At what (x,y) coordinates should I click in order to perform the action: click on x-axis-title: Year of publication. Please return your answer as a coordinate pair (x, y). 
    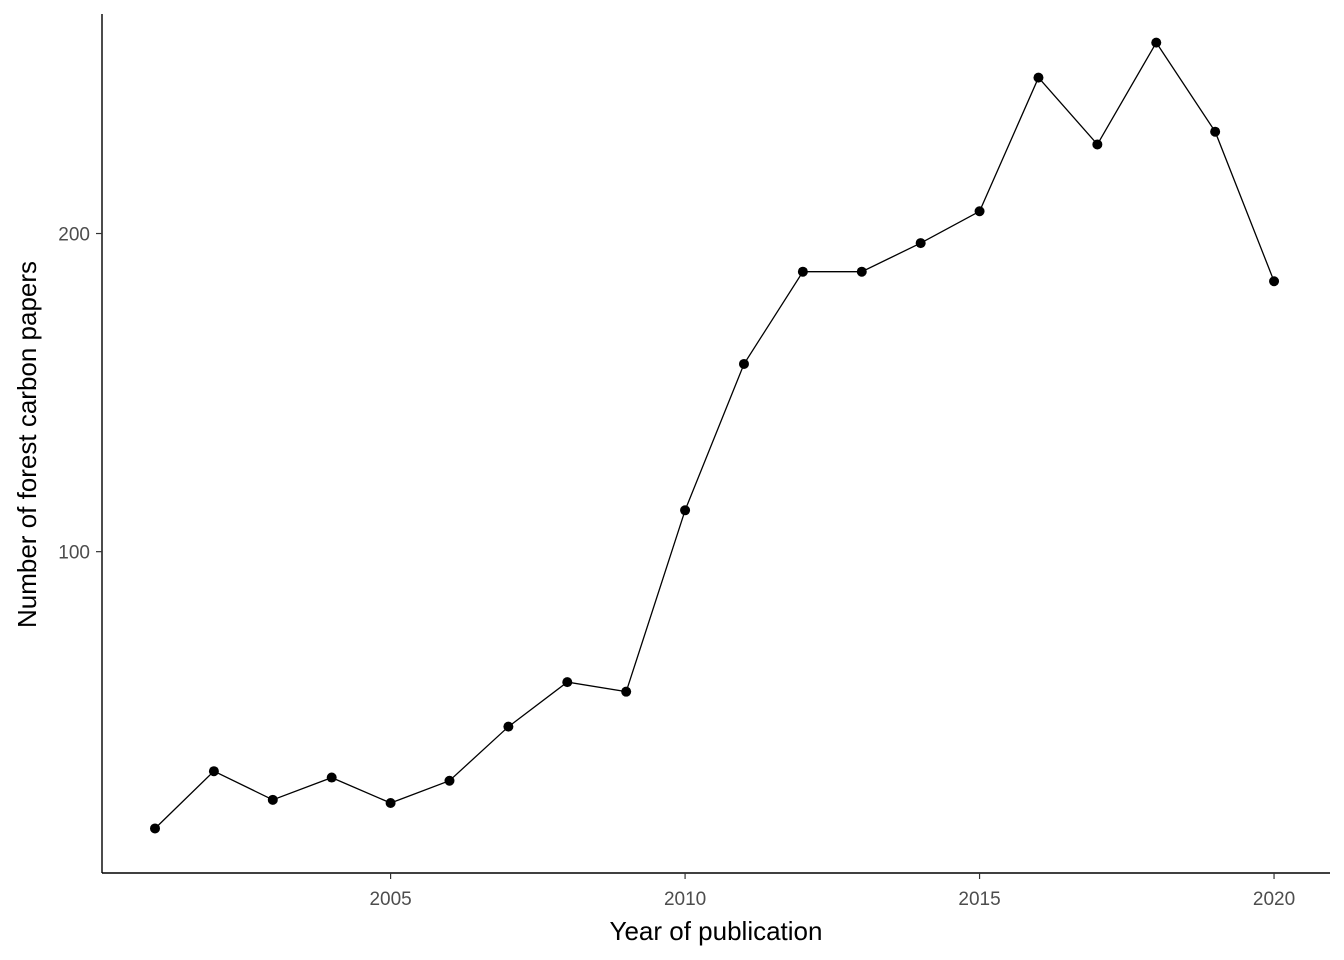
    Looking at the image, I should click on (716, 931).